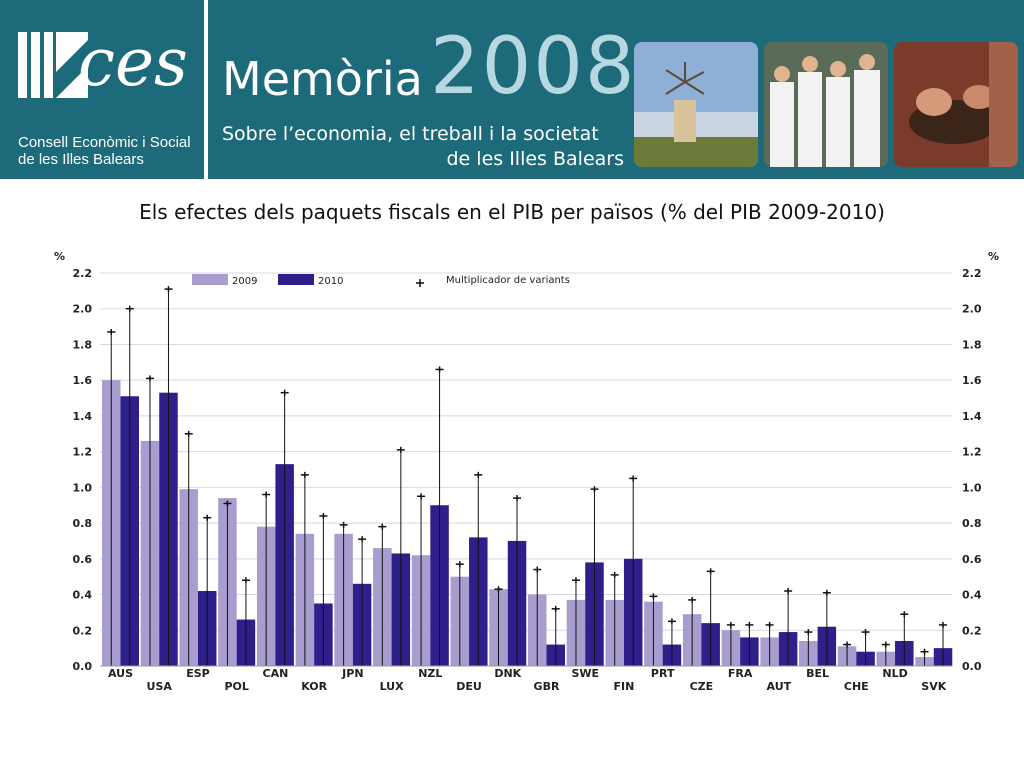 The image size is (1024, 768). I want to click on y-axis-unit-left: %, so click(59, 256).